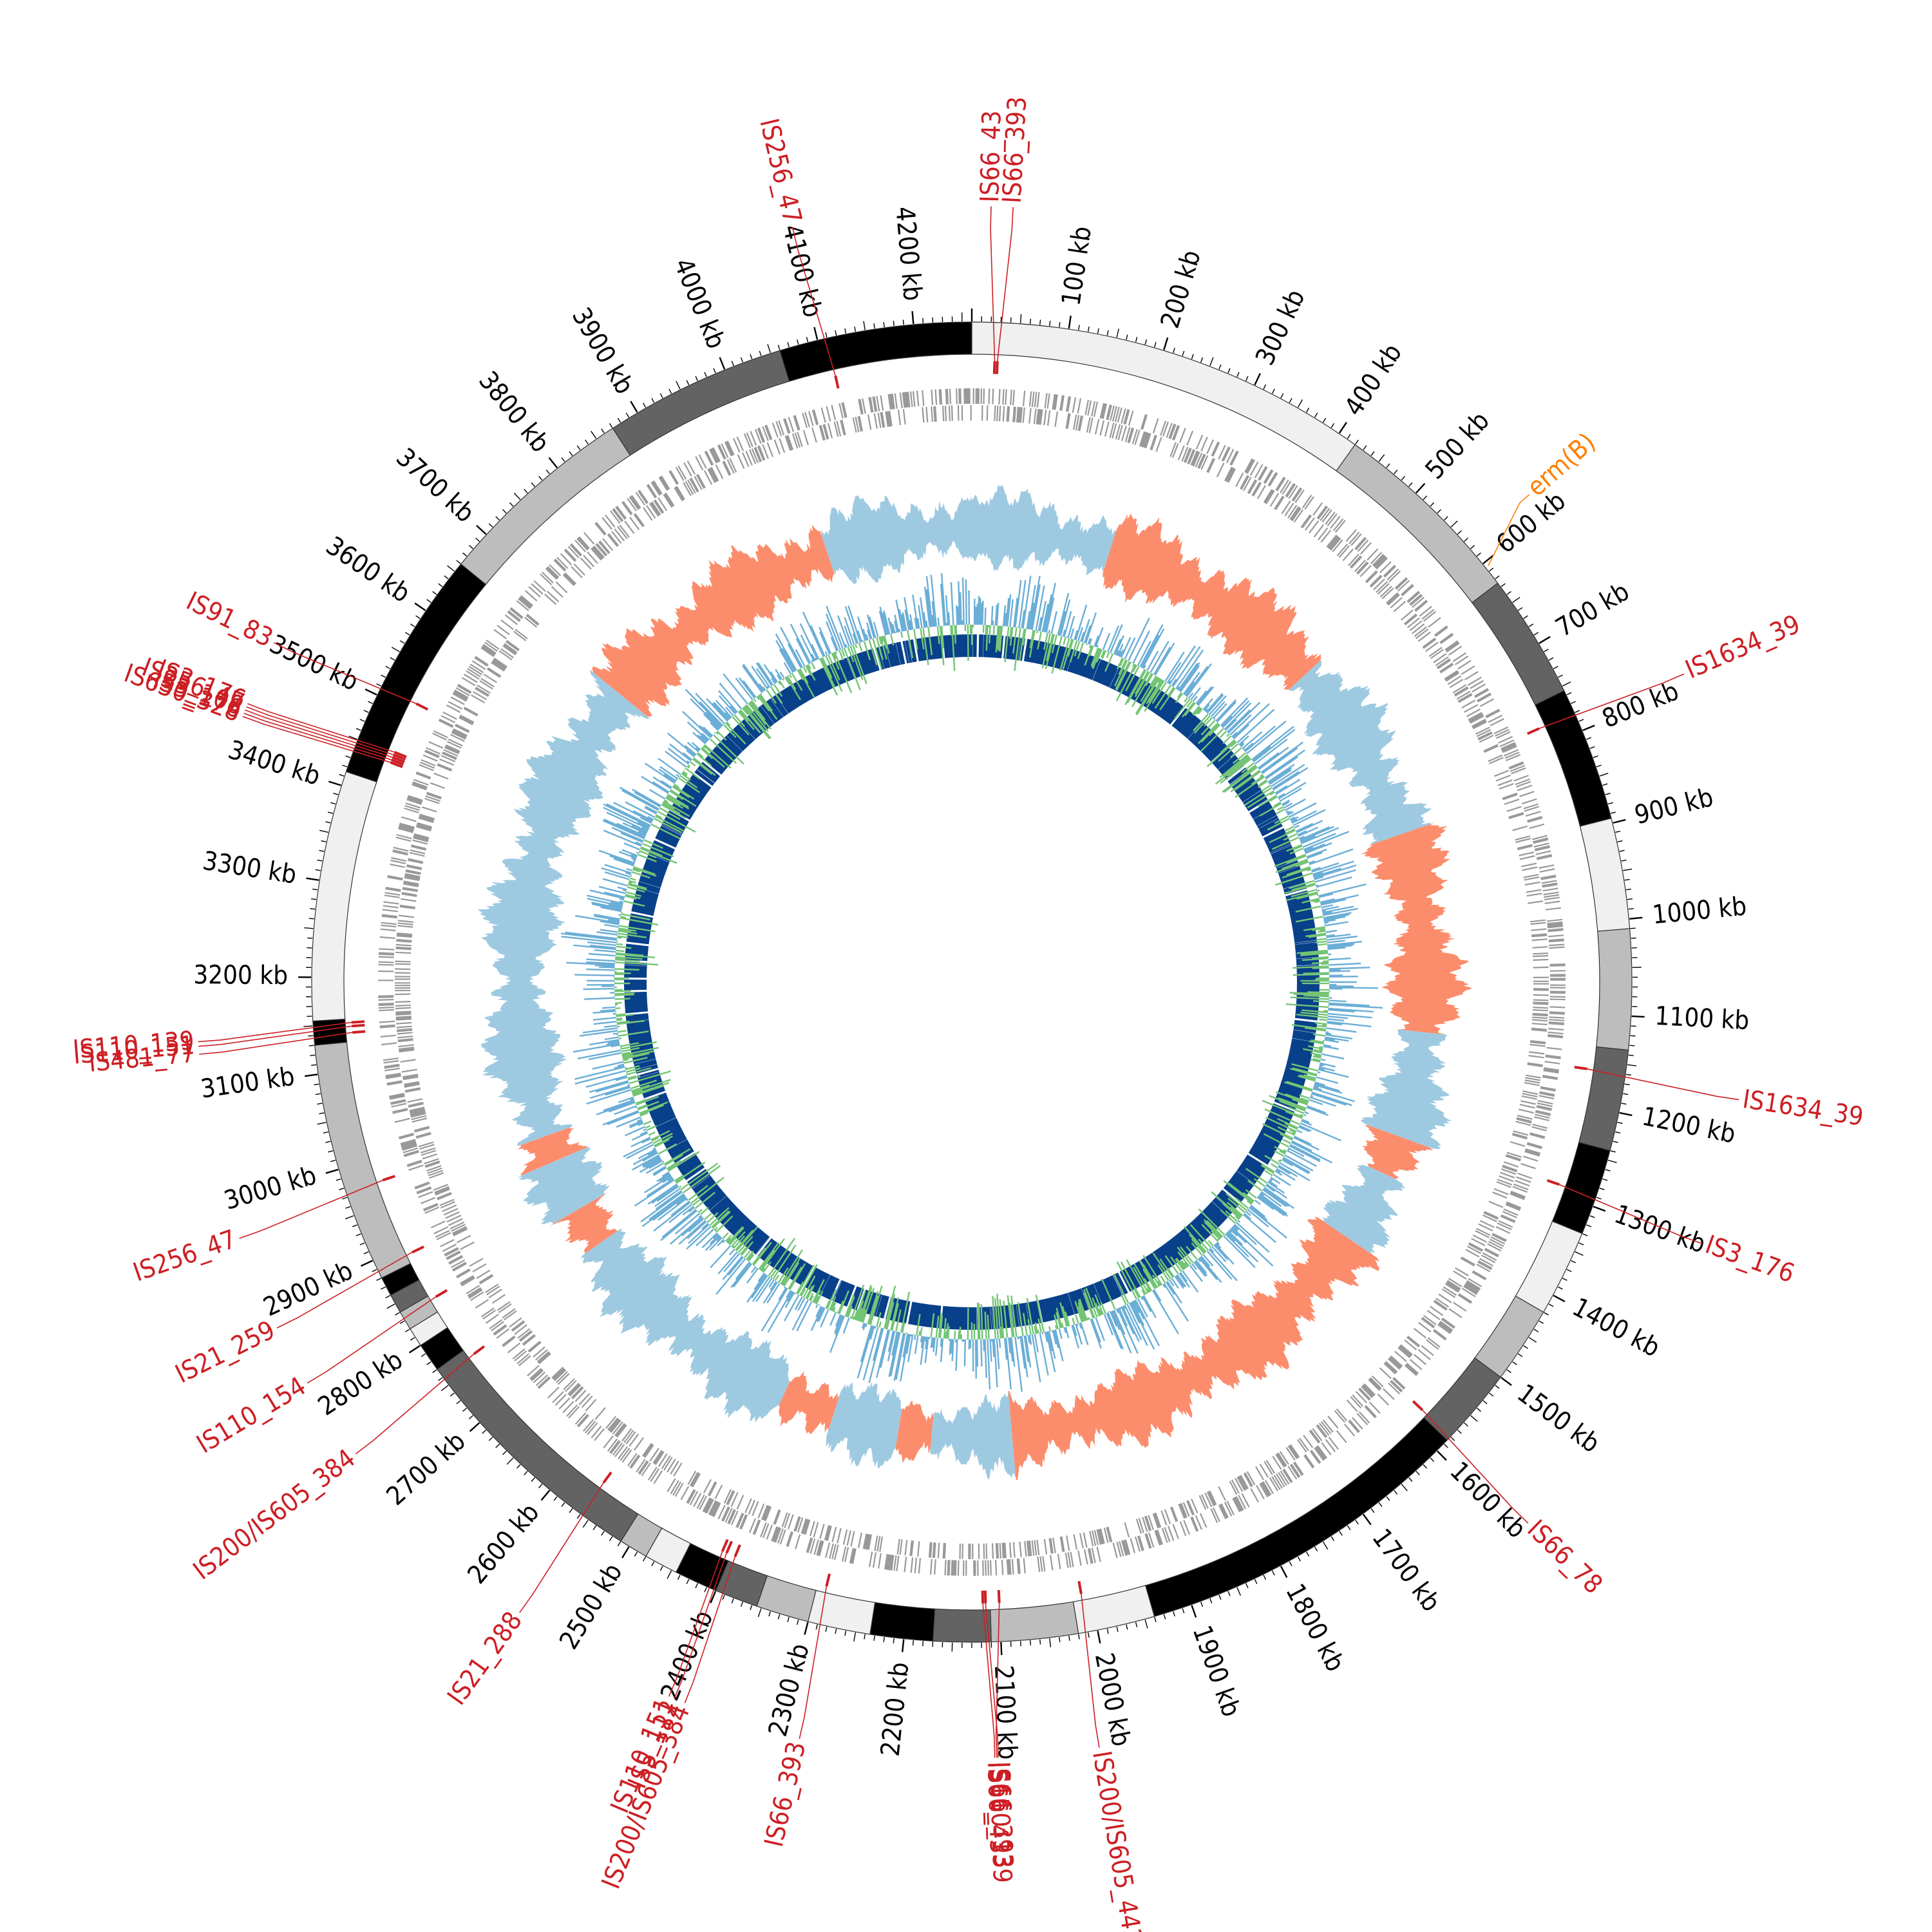  Describe the element at coordinates (1000, 1822) in the screenshot. I see `is-element-label: IS110_139` at that location.